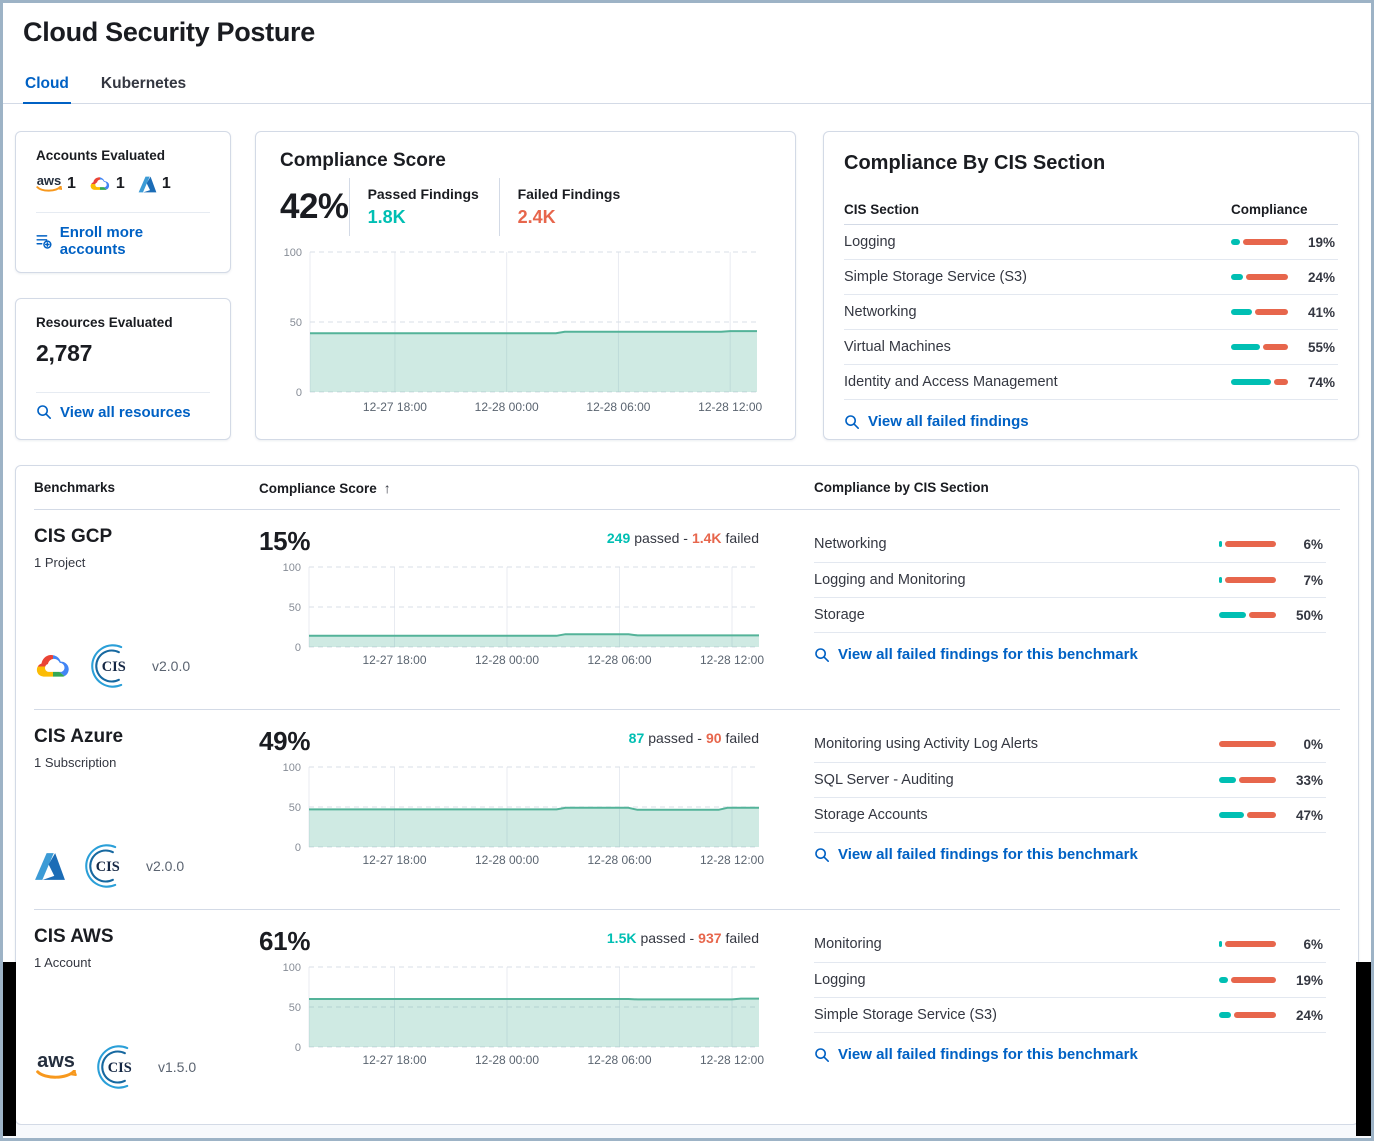 Image resolution: width=1374 pixels, height=1141 pixels. What do you see at coordinates (63, 962) in the screenshot?
I see `benchmark-subtitle: 1 Account` at bounding box center [63, 962].